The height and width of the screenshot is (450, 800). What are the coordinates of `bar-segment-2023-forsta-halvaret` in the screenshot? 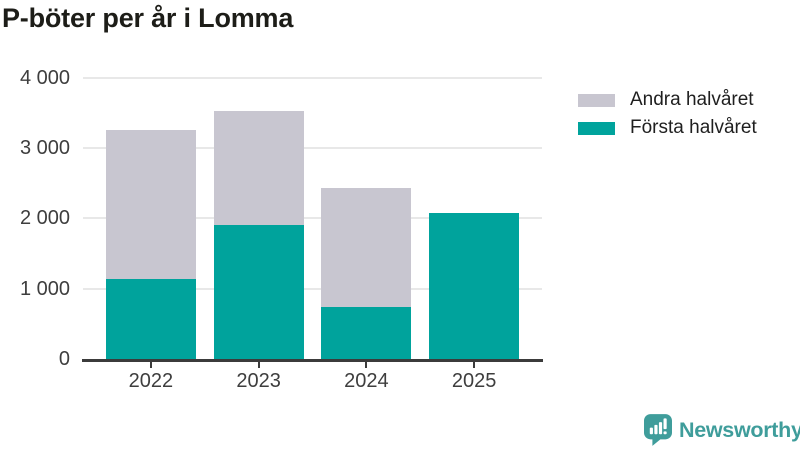 It's located at (258, 291).